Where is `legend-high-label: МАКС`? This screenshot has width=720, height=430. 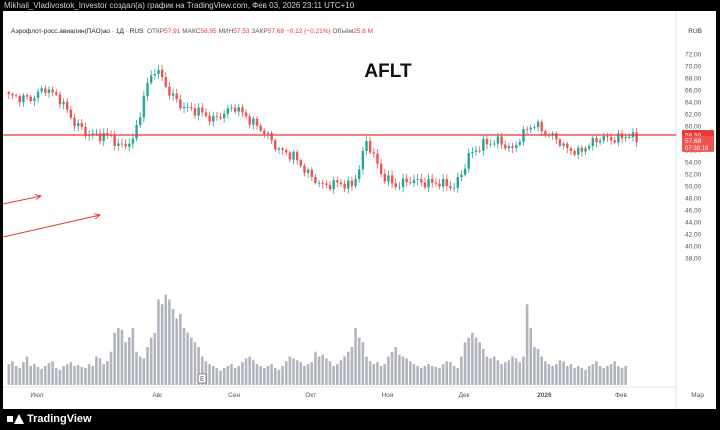 legend-high-label: МАКС is located at coordinates (191, 31).